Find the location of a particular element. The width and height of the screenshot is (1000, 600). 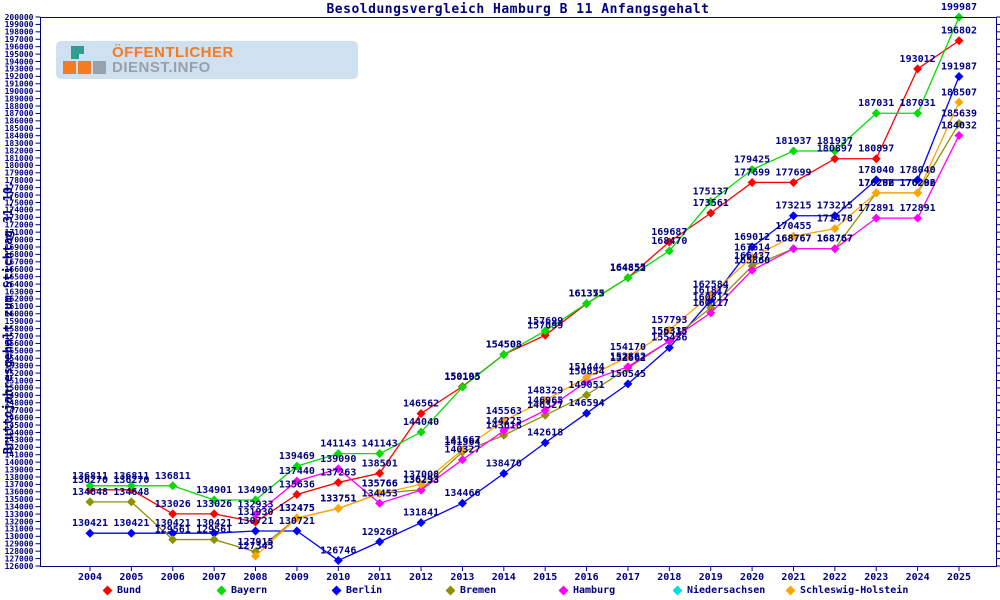

data-point-bayern-2007 is located at coordinates (214, 500).